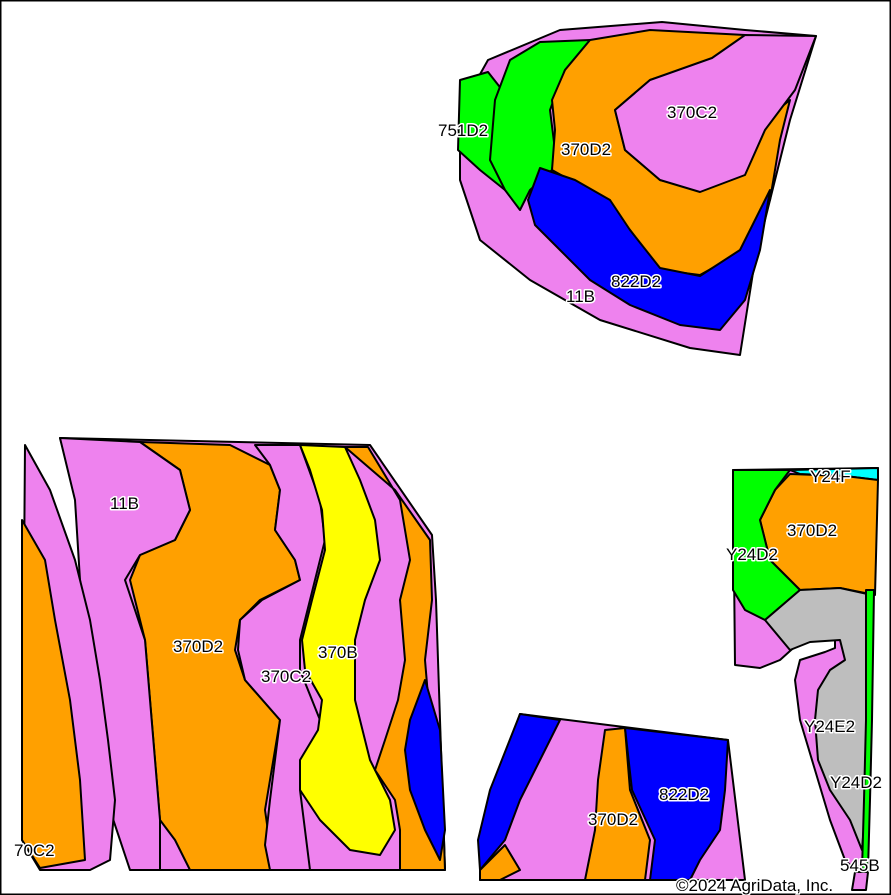 The height and width of the screenshot is (895, 891). Describe the element at coordinates (124, 503) in the screenshot. I see `label-11b-left: 11B` at that location.